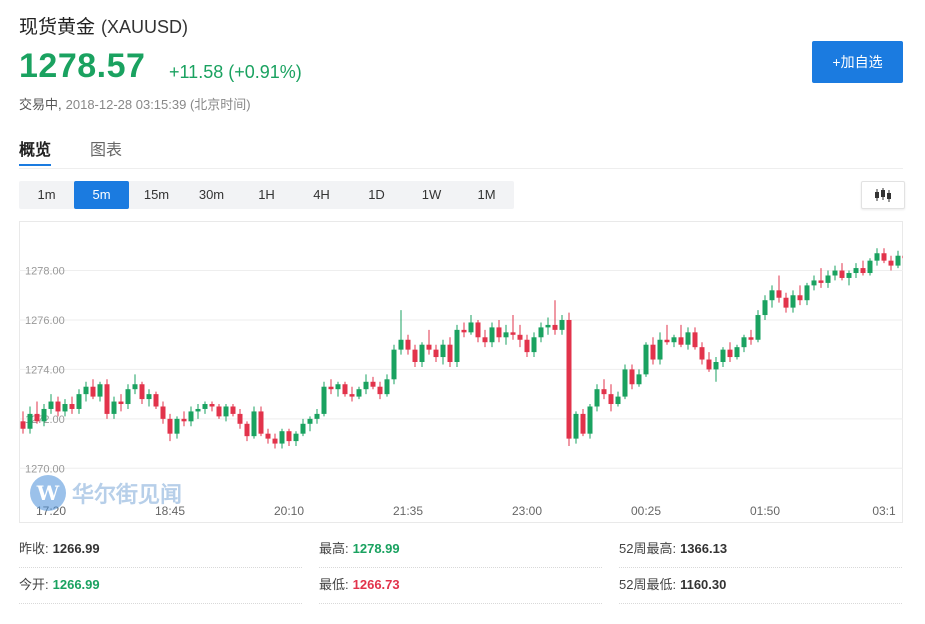 The width and height of the screenshot is (925, 624). I want to click on stat-label: 最高:, so click(334, 548).